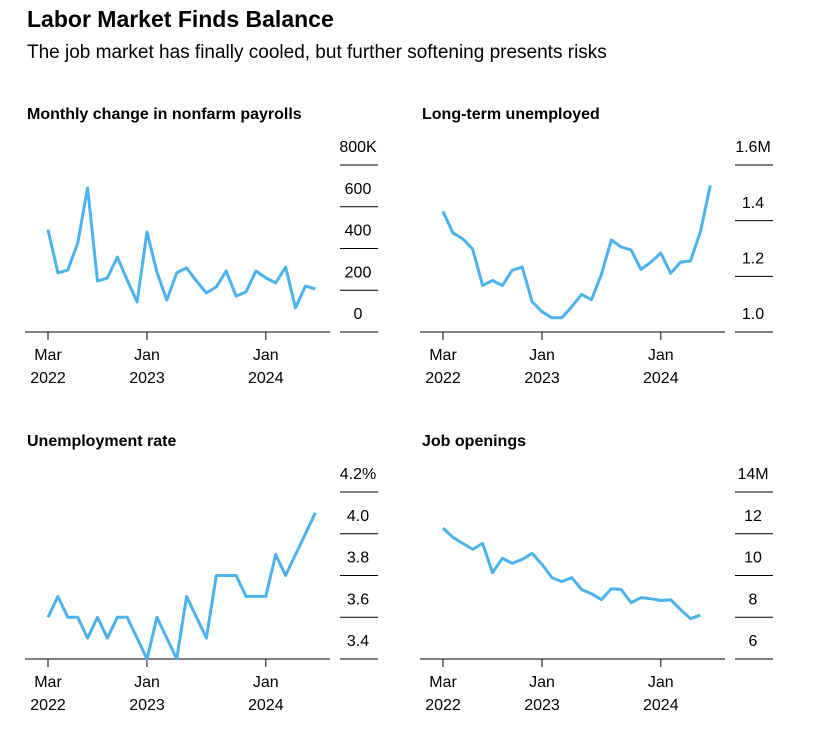  What do you see at coordinates (753, 516) in the screenshot?
I see `y-tick-label: 12` at bounding box center [753, 516].